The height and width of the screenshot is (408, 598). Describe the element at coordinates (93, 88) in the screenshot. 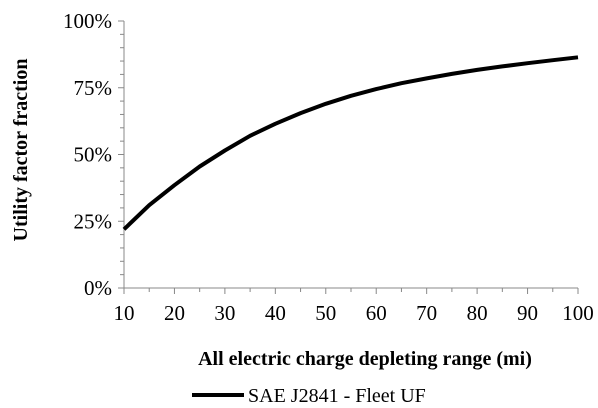

I see `y-tick-label: 75%` at that location.